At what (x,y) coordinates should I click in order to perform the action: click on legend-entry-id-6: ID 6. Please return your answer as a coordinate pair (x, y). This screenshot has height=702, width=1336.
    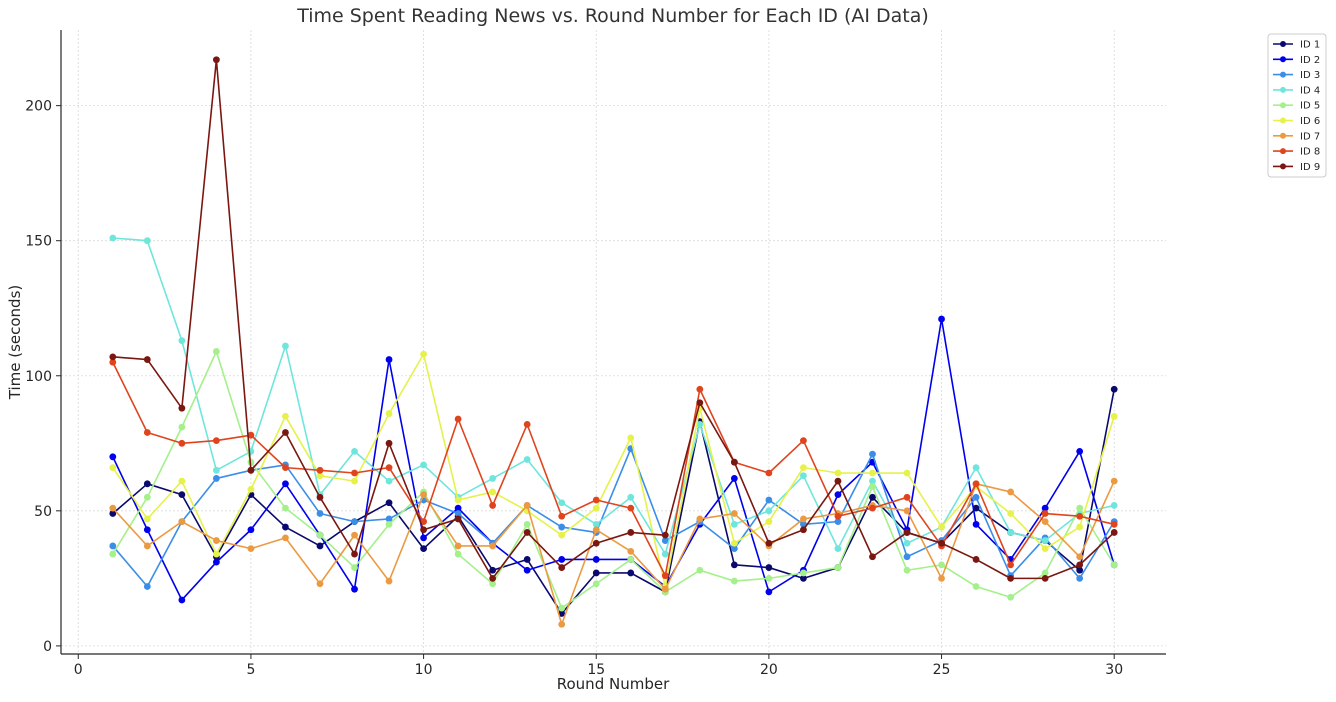
    Looking at the image, I should click on (1296, 121).